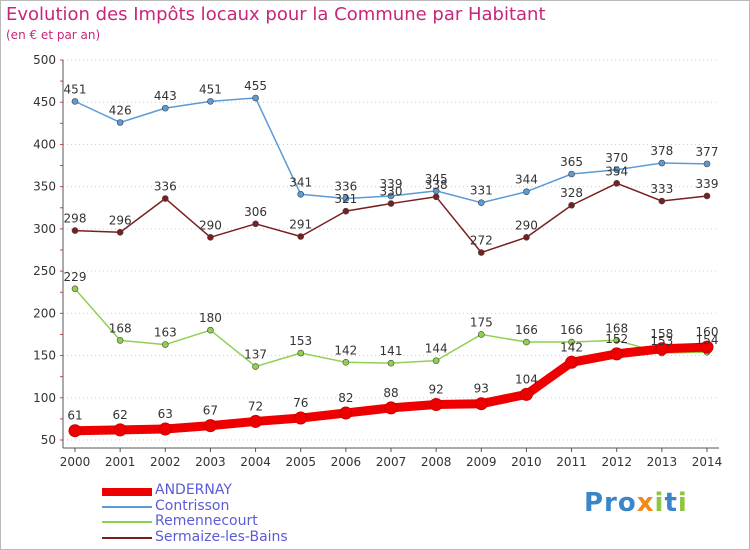 The image size is (750, 550). Describe the element at coordinates (391, 192) in the screenshot. I see `data-label-sermaize-les-bains-2007: 330` at that location.